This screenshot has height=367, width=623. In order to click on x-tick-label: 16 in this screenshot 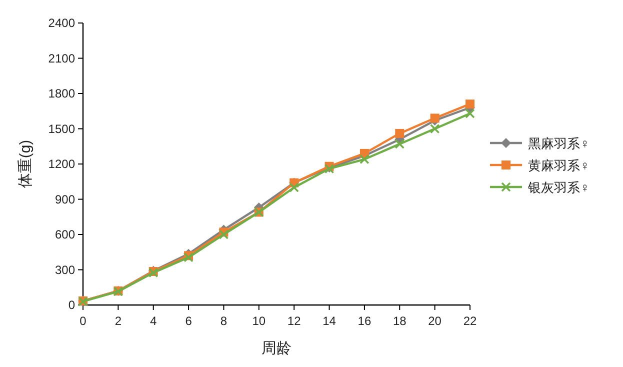, I will do `click(365, 321)`.